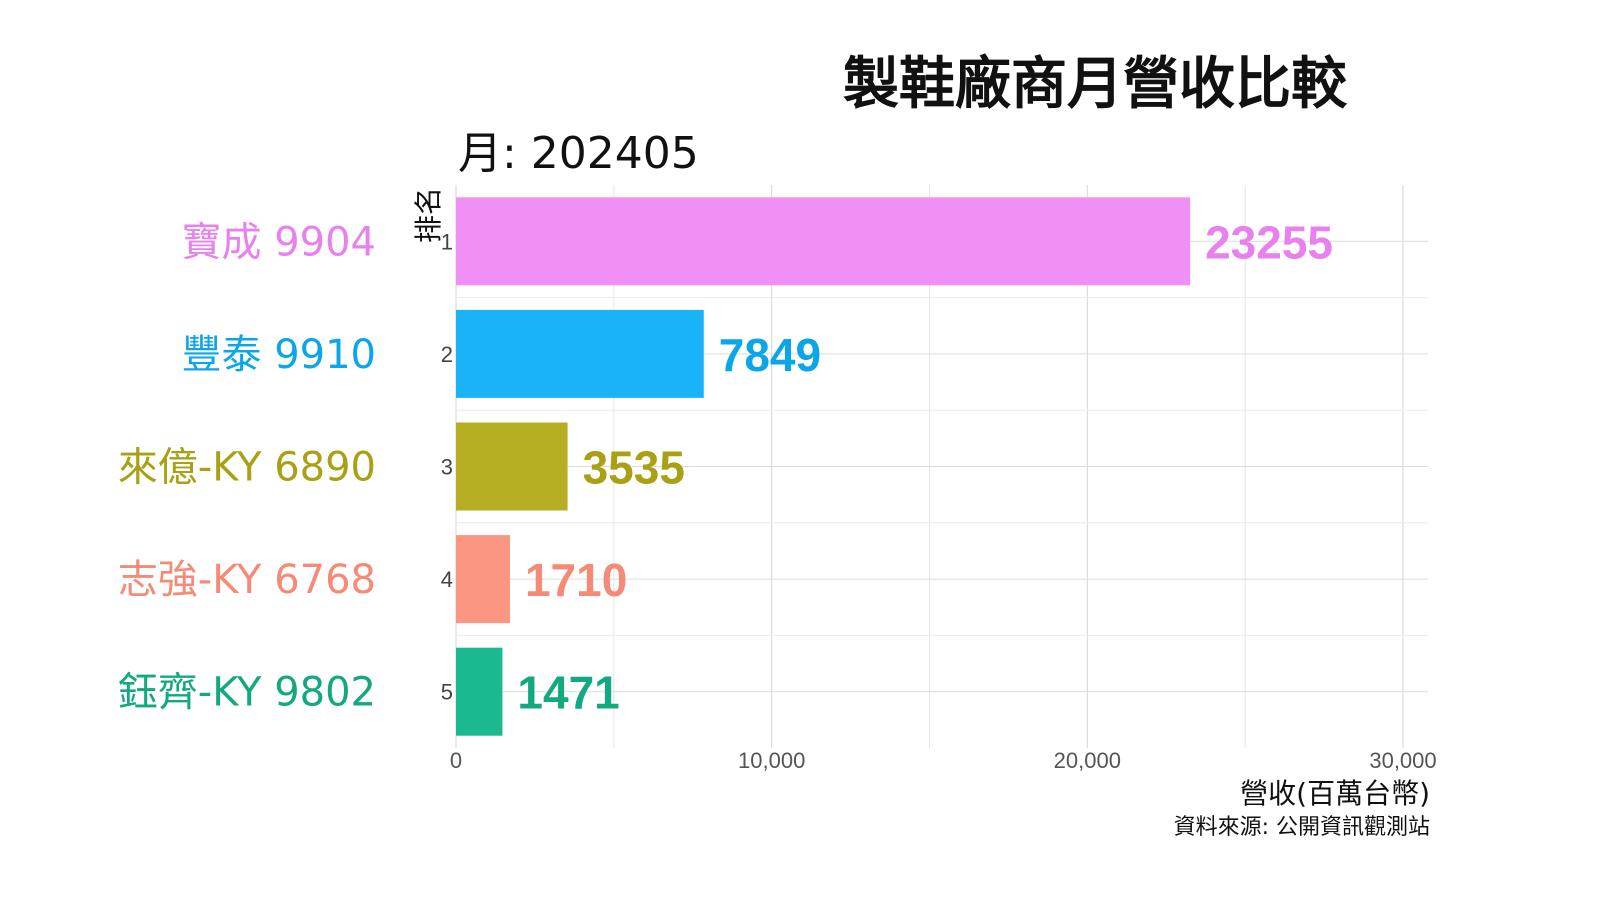  Describe the element at coordinates (770, 355) in the screenshot. I see `bar-value-label: 7849` at that location.